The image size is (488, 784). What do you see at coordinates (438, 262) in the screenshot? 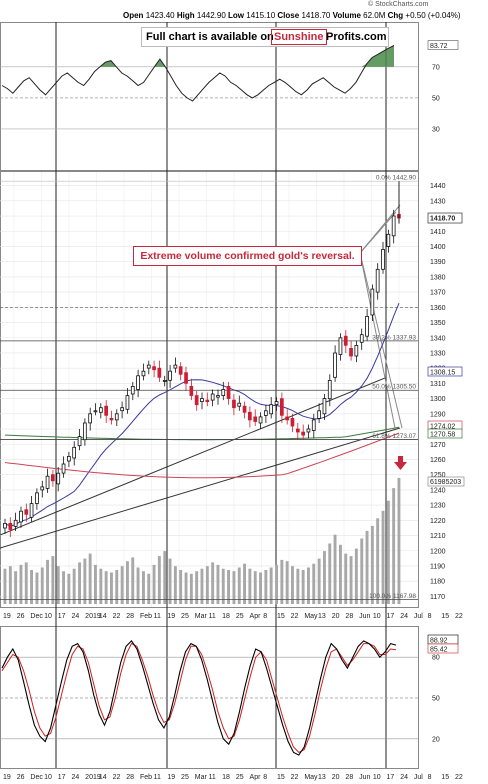
I see `price-tick-label: 1390` at bounding box center [438, 262].